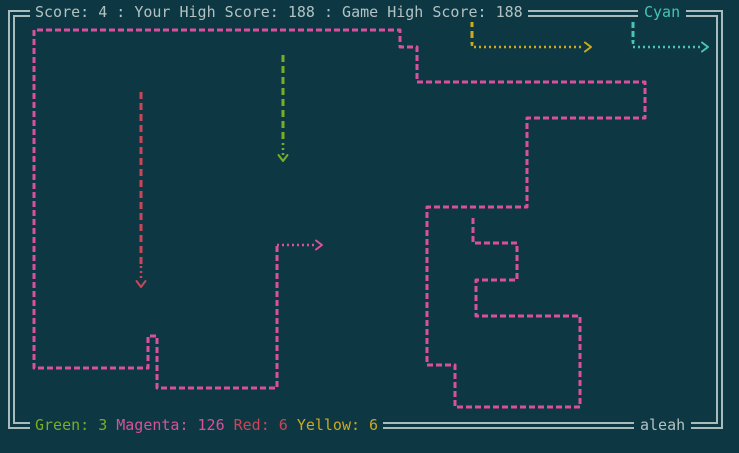  Describe the element at coordinates (663, 425) in the screenshot. I see `username-label: aleah` at that location.